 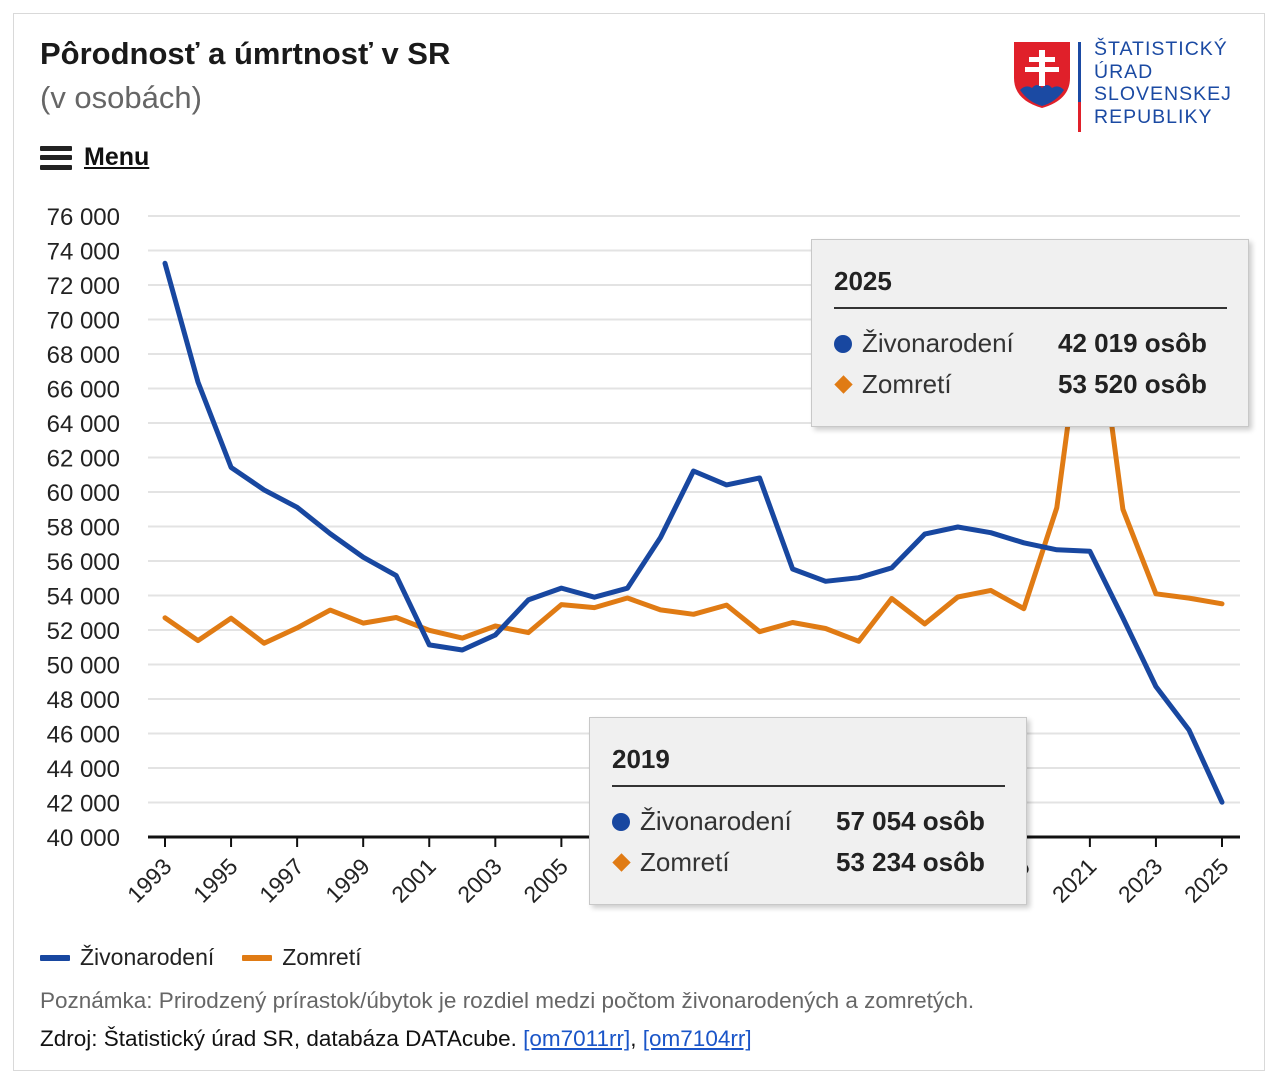 What do you see at coordinates (83, 838) in the screenshot?
I see `y-tick-label: 40 000` at bounding box center [83, 838].